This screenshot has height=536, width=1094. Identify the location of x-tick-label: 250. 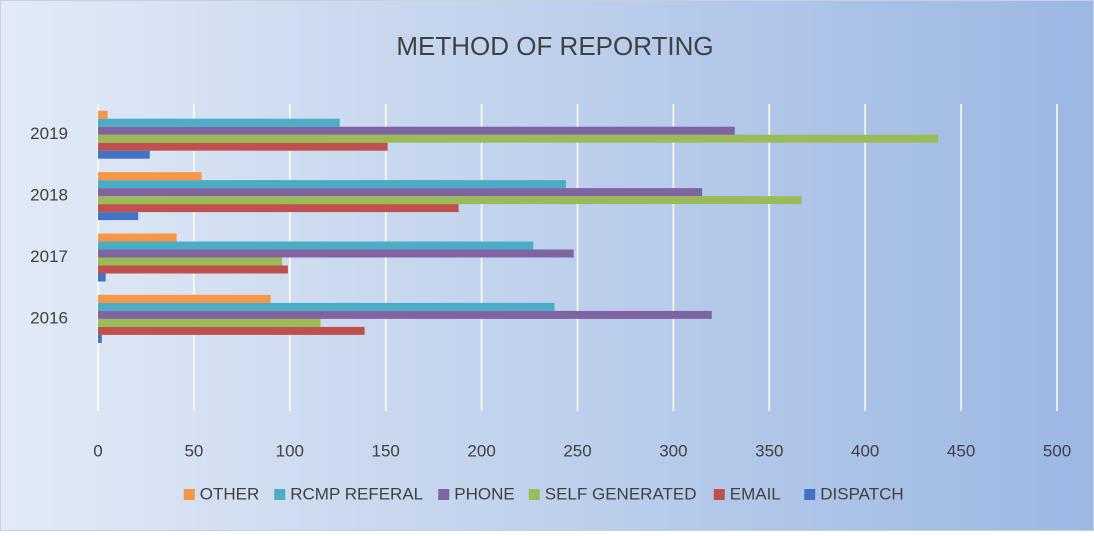
(577, 450).